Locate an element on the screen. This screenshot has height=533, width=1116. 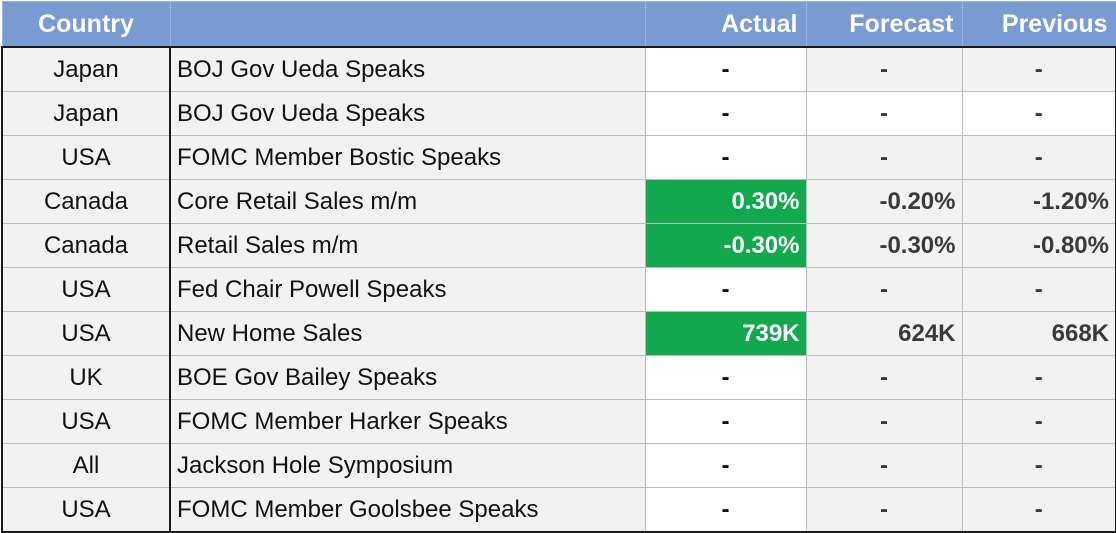
header-forecast: Forecast is located at coordinates (884, 24).